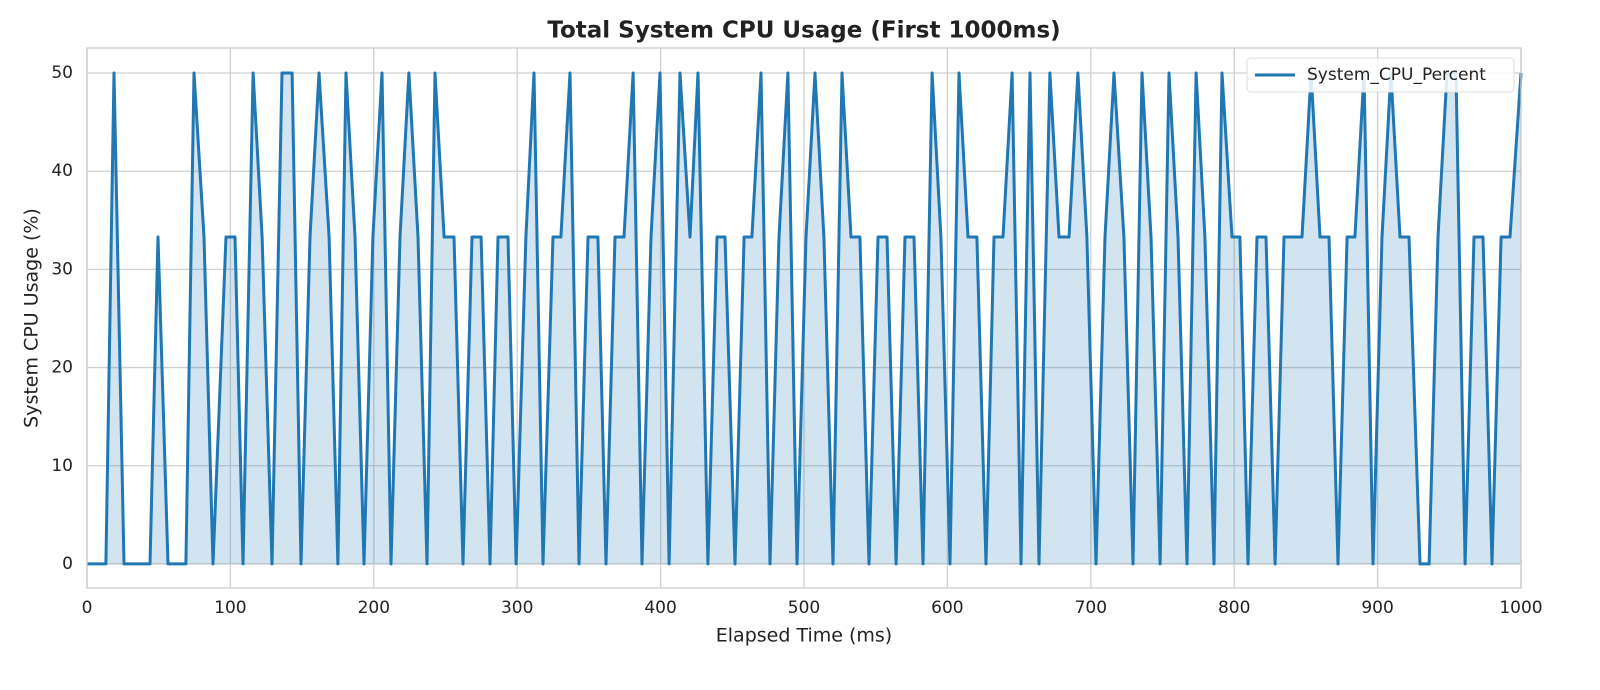 Image resolution: width=1600 pixels, height=690 pixels. I want to click on y-tick-label: 40, so click(62, 171).